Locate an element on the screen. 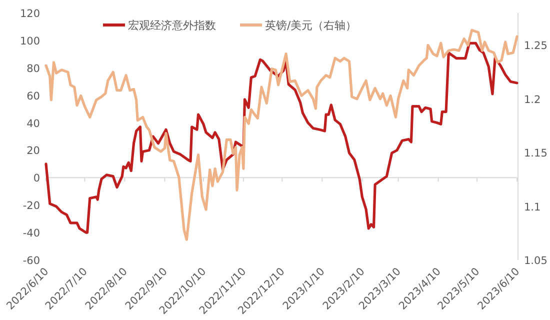 The image size is (550, 320). y-tick-label: 20 is located at coordinates (33, 151).